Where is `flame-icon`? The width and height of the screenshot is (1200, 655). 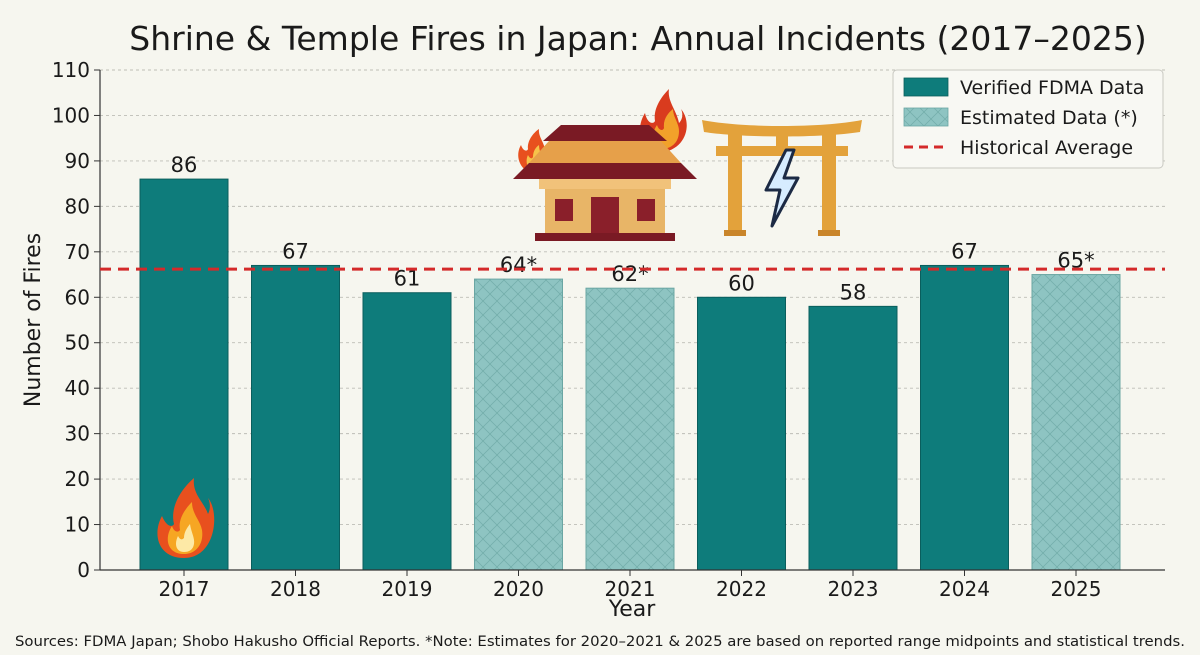 flame-icon is located at coordinates (186, 518).